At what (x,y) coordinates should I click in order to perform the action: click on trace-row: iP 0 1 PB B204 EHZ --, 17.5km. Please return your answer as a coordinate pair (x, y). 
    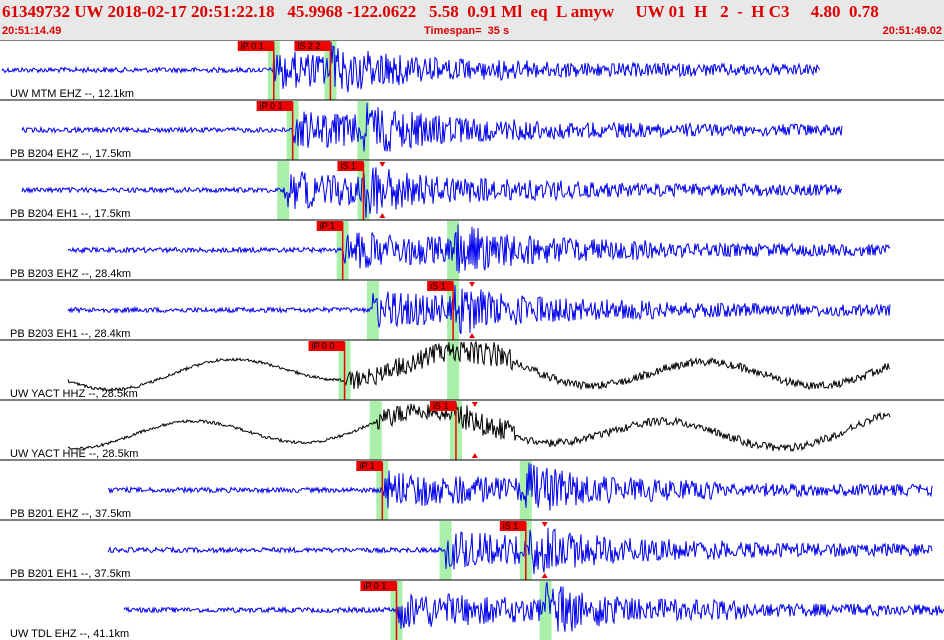
    Looking at the image, I should click on (472, 129).